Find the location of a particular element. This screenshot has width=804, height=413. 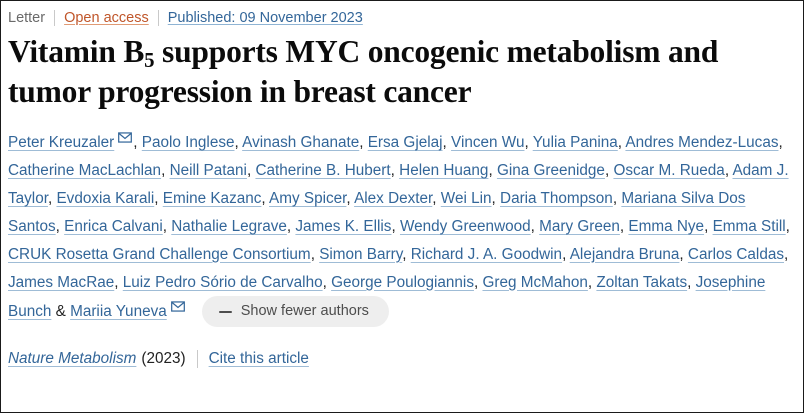

author-link: Josephine Bunch is located at coordinates (387, 296).